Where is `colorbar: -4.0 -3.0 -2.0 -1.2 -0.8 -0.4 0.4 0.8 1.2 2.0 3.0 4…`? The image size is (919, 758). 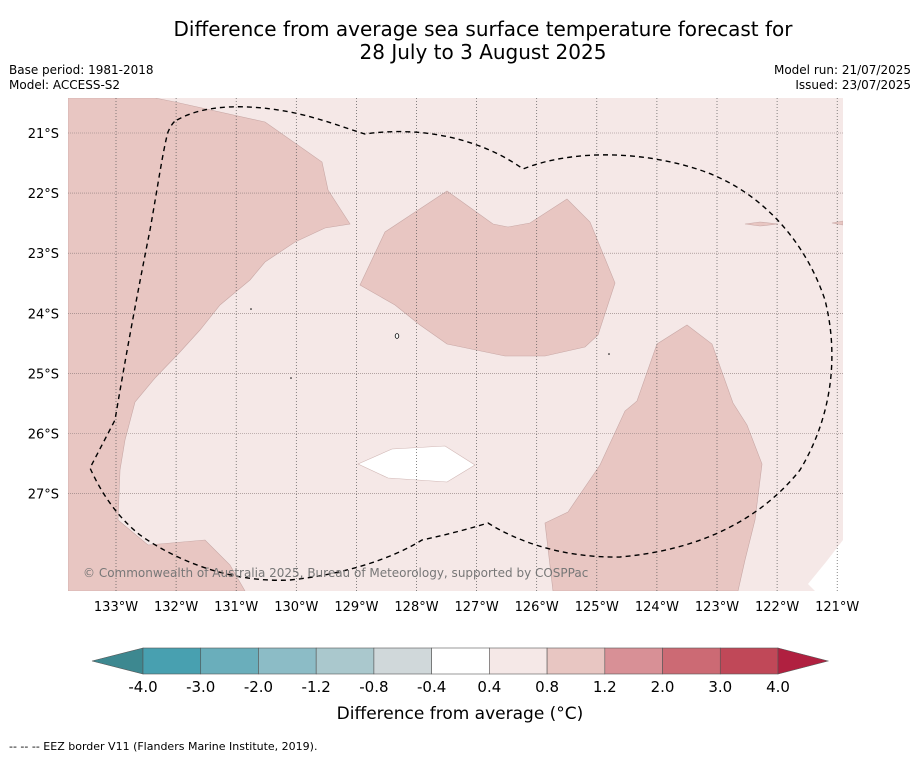 colorbar: -4.0 -3.0 -2.0 -1.2 -0.8 -0.4 0.4 0.8 1.2 2.0 3.0 4… is located at coordinates (460, 671).